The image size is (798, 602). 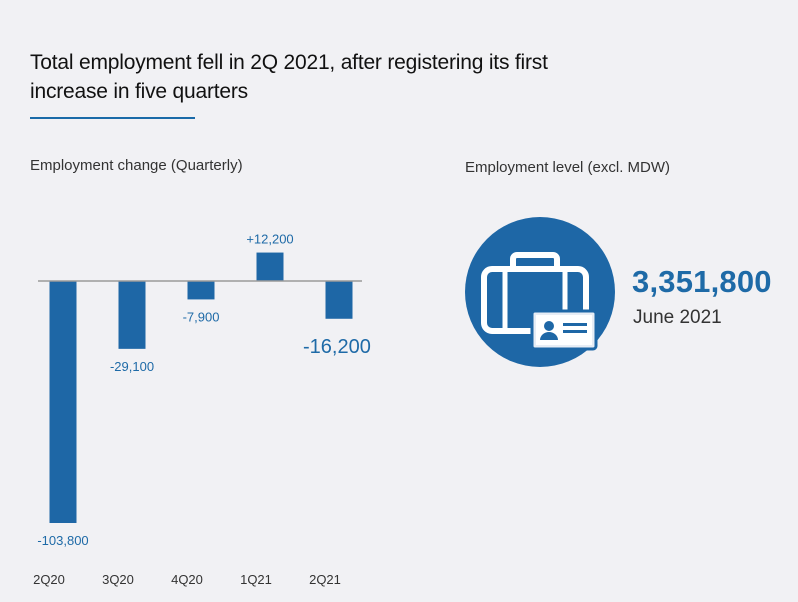 What do you see at coordinates (118, 579) in the screenshot?
I see `x-tick-3q20: 3Q20` at bounding box center [118, 579].